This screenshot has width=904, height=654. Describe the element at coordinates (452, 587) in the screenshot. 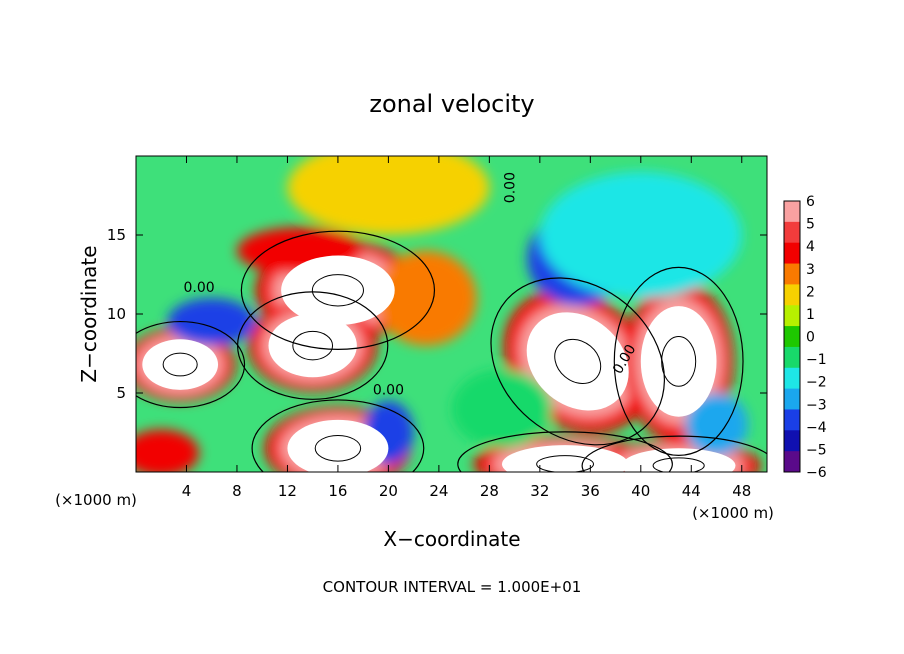

I see `contour-interval-note: CONTOUR INTERVAL = 1.000E+01` at that location.